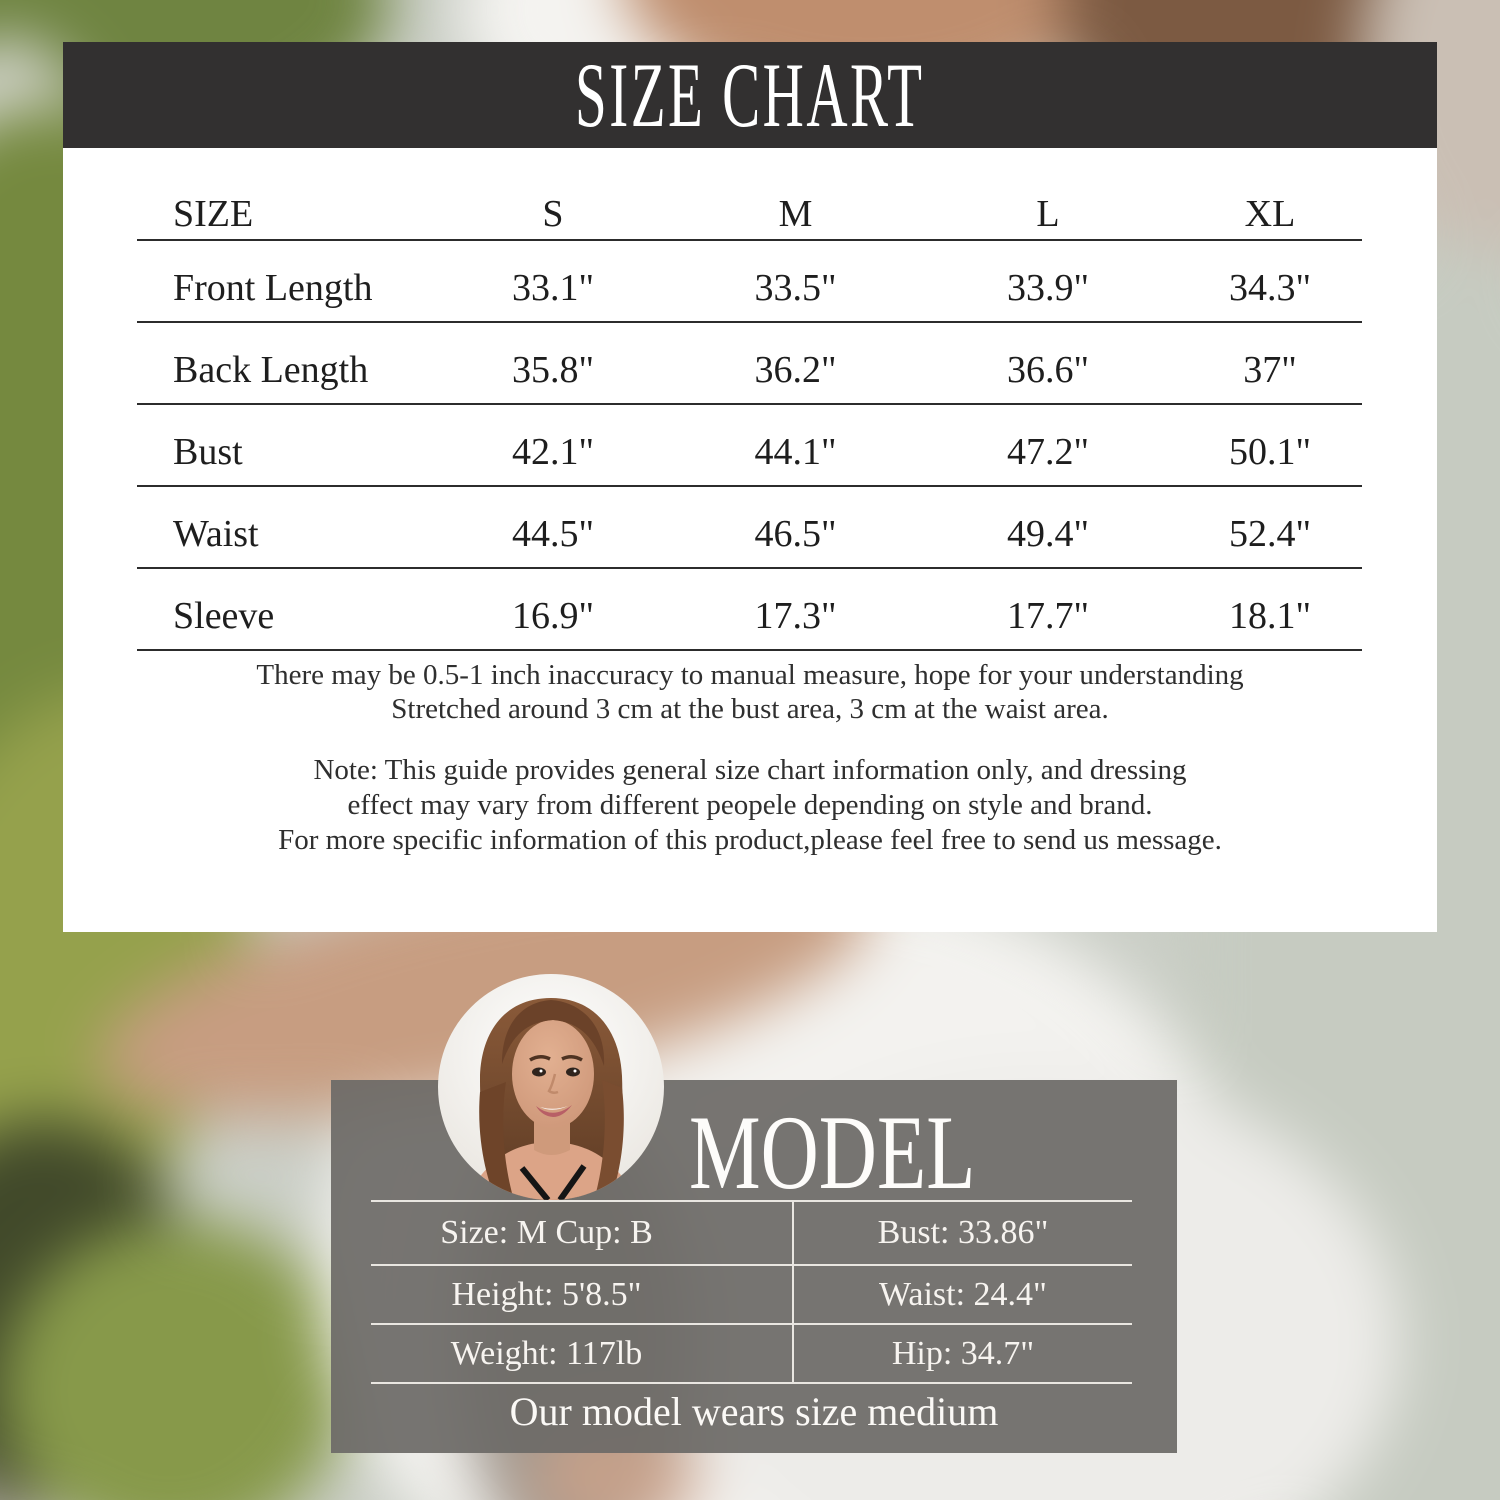 The image size is (1500, 1500). Describe the element at coordinates (795, 288) in the screenshot. I see `cell-value: 33.5"` at that location.